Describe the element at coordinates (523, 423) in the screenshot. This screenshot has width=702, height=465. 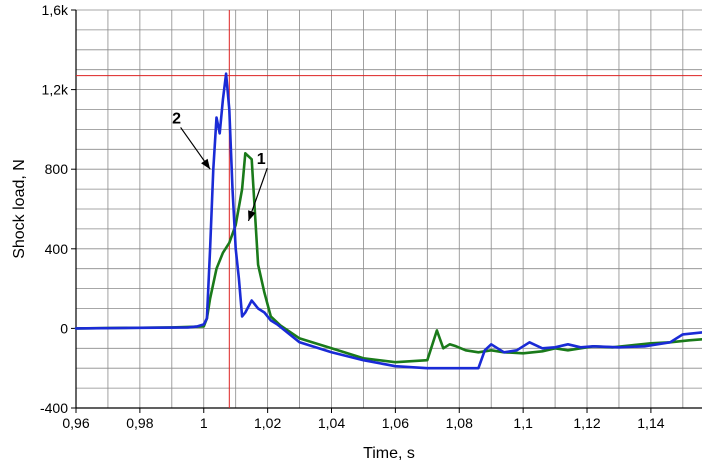
I see `x-tick-label: 1,1` at that location.